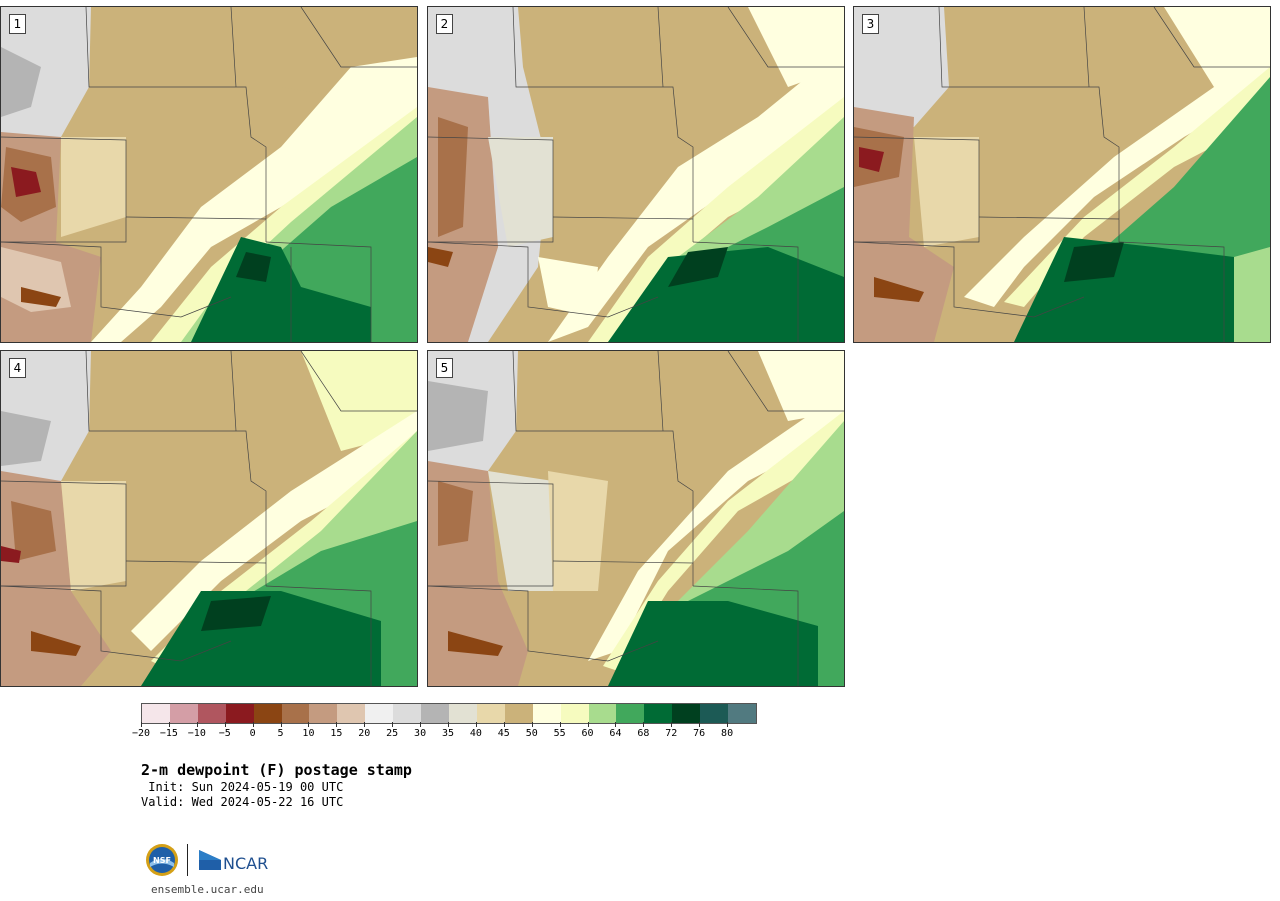  I want to click on ncar-logo-icon: NCAR, so click(233, 861).